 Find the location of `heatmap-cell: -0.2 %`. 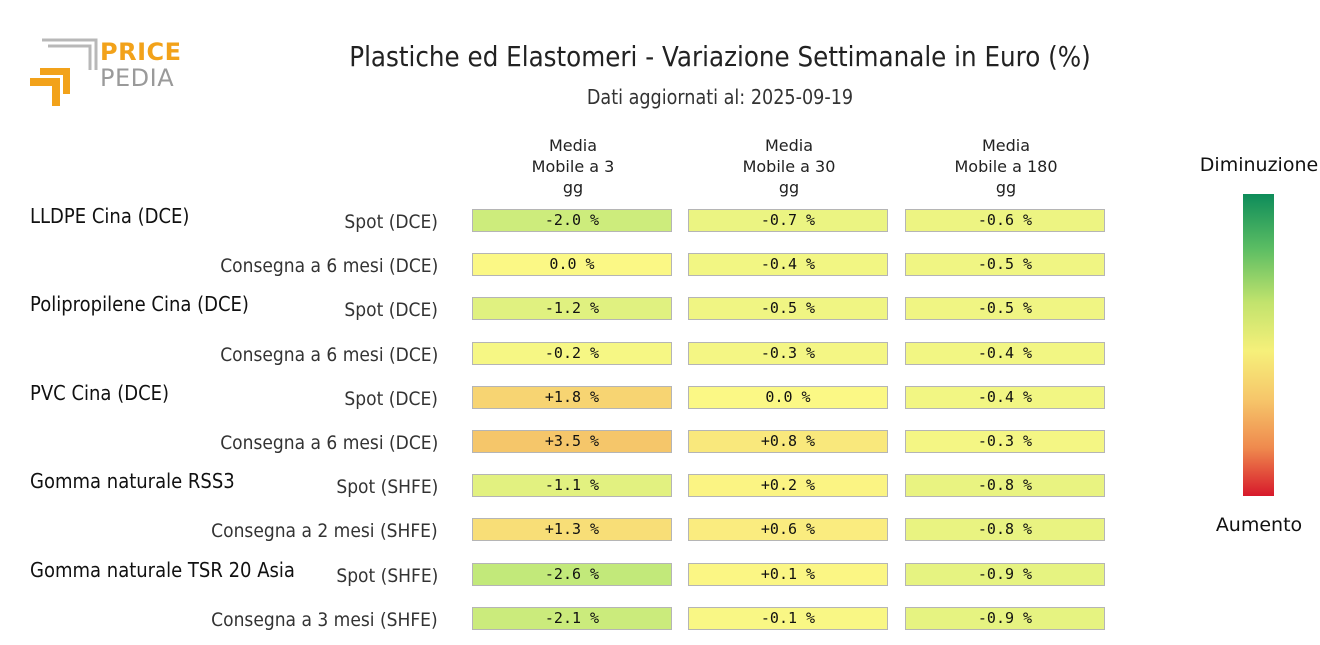

heatmap-cell: -0.2 % is located at coordinates (572, 353).